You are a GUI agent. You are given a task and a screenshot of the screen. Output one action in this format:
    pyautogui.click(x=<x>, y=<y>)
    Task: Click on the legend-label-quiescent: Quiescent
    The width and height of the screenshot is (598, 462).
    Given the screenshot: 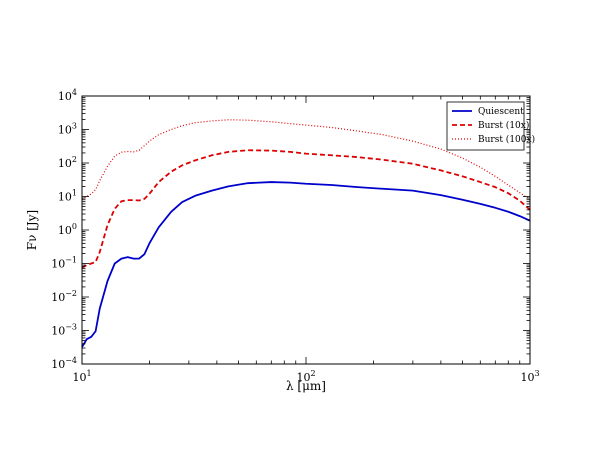 What is the action you would take?
    pyautogui.click(x=501, y=112)
    